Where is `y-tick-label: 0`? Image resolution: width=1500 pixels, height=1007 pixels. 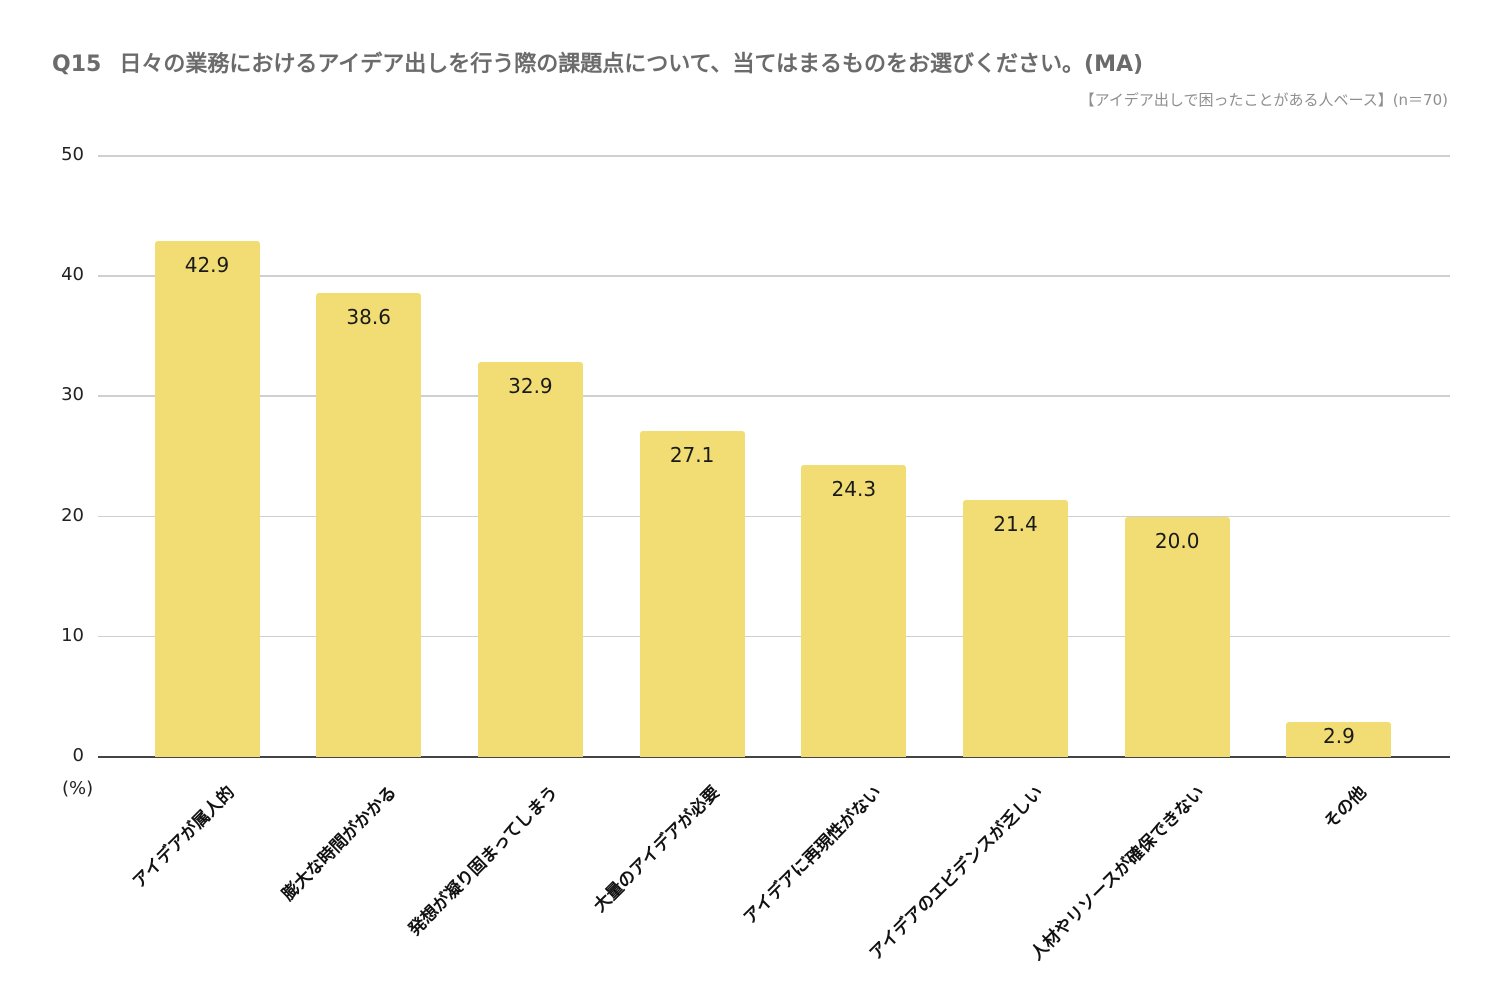
y-tick-label: 0 is located at coordinates (78, 755).